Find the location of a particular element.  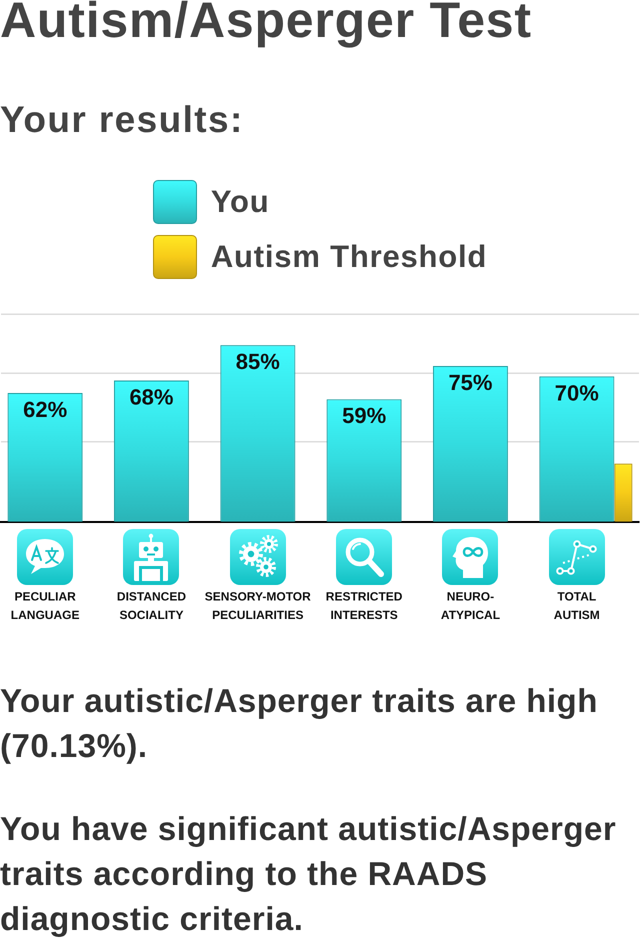

x-tick-label: TOTAL AUTISM is located at coordinates (577, 605).